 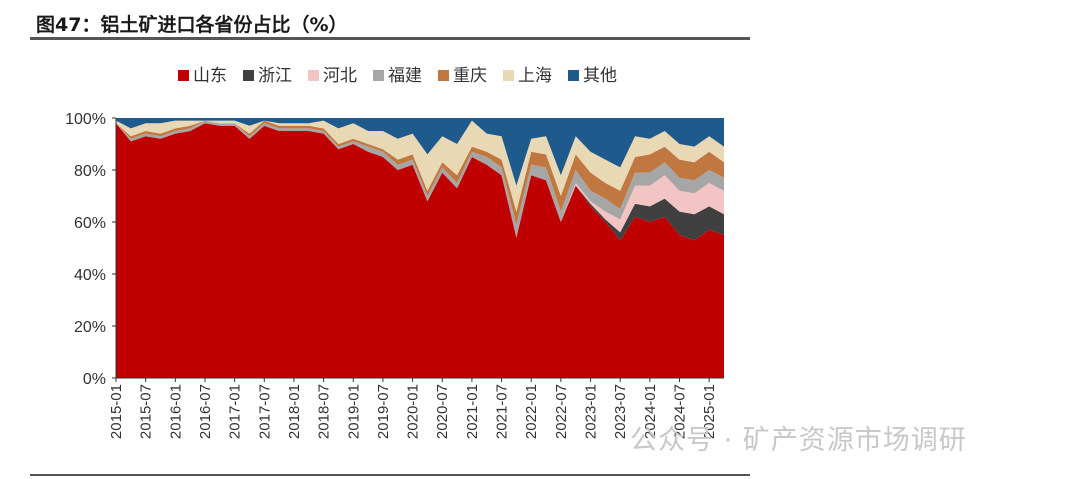 What do you see at coordinates (294, 411) in the screenshot?
I see `x-tick-label-6: 2018-01` at bounding box center [294, 411].